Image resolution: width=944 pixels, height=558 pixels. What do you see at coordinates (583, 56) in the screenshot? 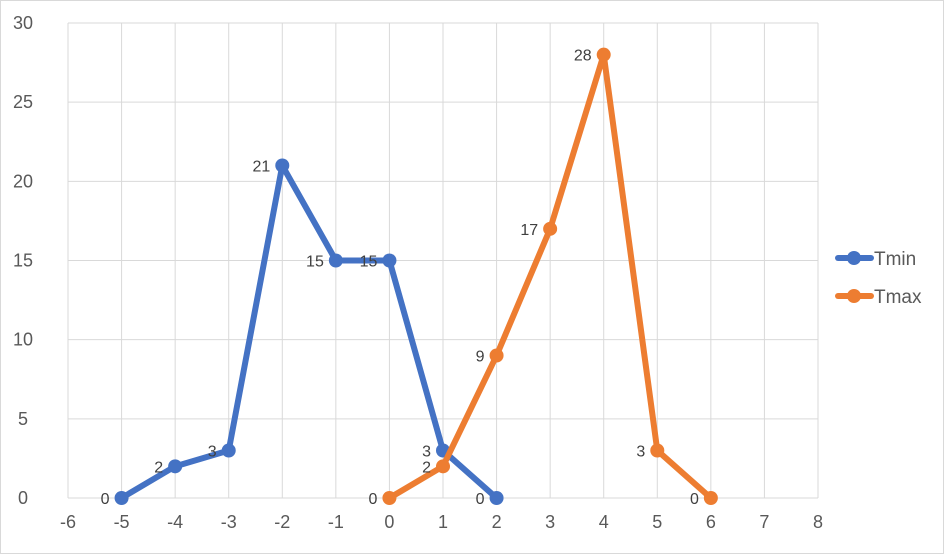
I see `data-label-Tmax: 28` at bounding box center [583, 56].